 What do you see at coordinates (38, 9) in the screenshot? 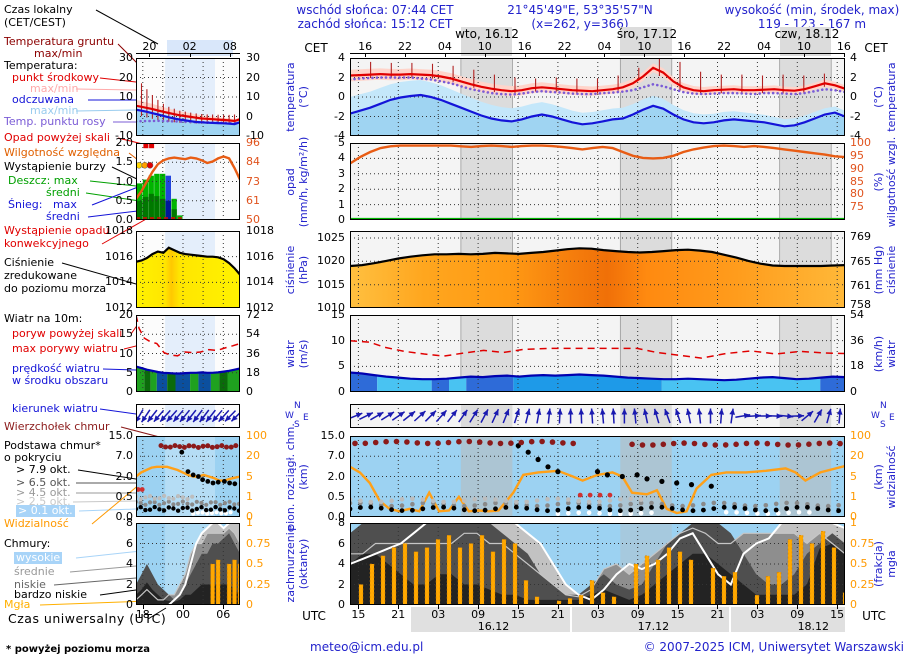
I see `sidebar-label-0: Czas lokalny` at bounding box center [38, 9].